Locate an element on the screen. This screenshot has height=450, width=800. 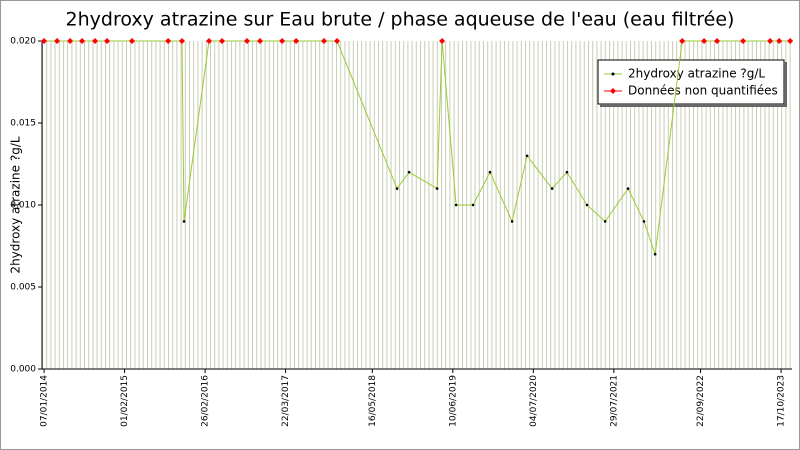
y-axis-label: 2hydroxy atrazine ?g/L is located at coordinates (16, 204).